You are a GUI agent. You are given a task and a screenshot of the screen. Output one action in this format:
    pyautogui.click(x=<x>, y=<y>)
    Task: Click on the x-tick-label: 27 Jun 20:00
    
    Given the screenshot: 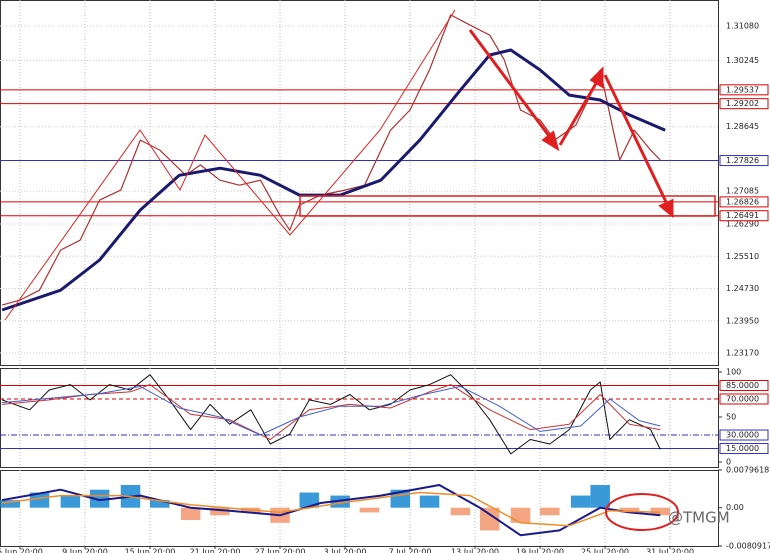 What is the action you would take?
    pyautogui.click(x=280, y=550)
    